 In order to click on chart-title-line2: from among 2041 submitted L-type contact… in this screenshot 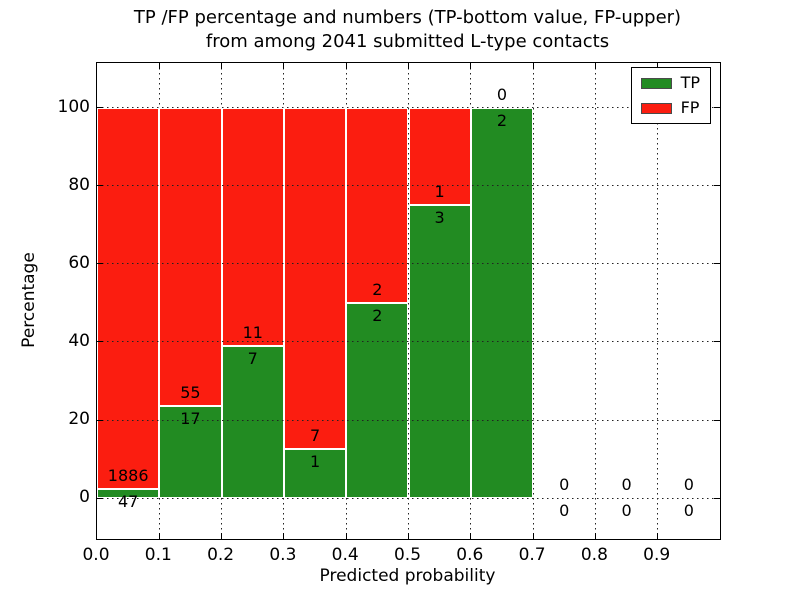, I will do `click(407, 41)`.